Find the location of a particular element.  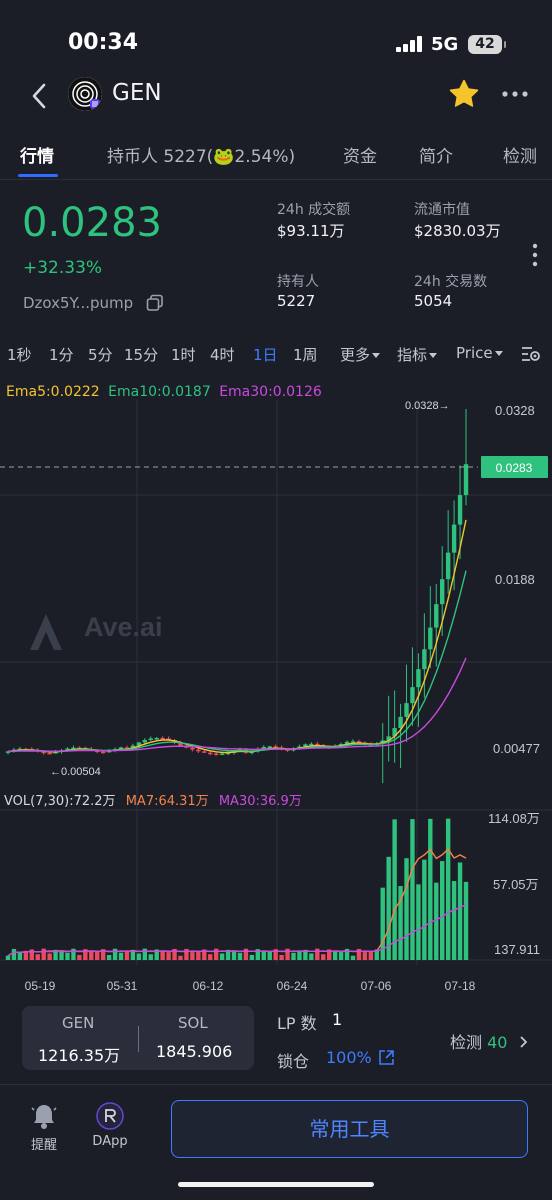

price-mode-label: Price is located at coordinates (474, 353).